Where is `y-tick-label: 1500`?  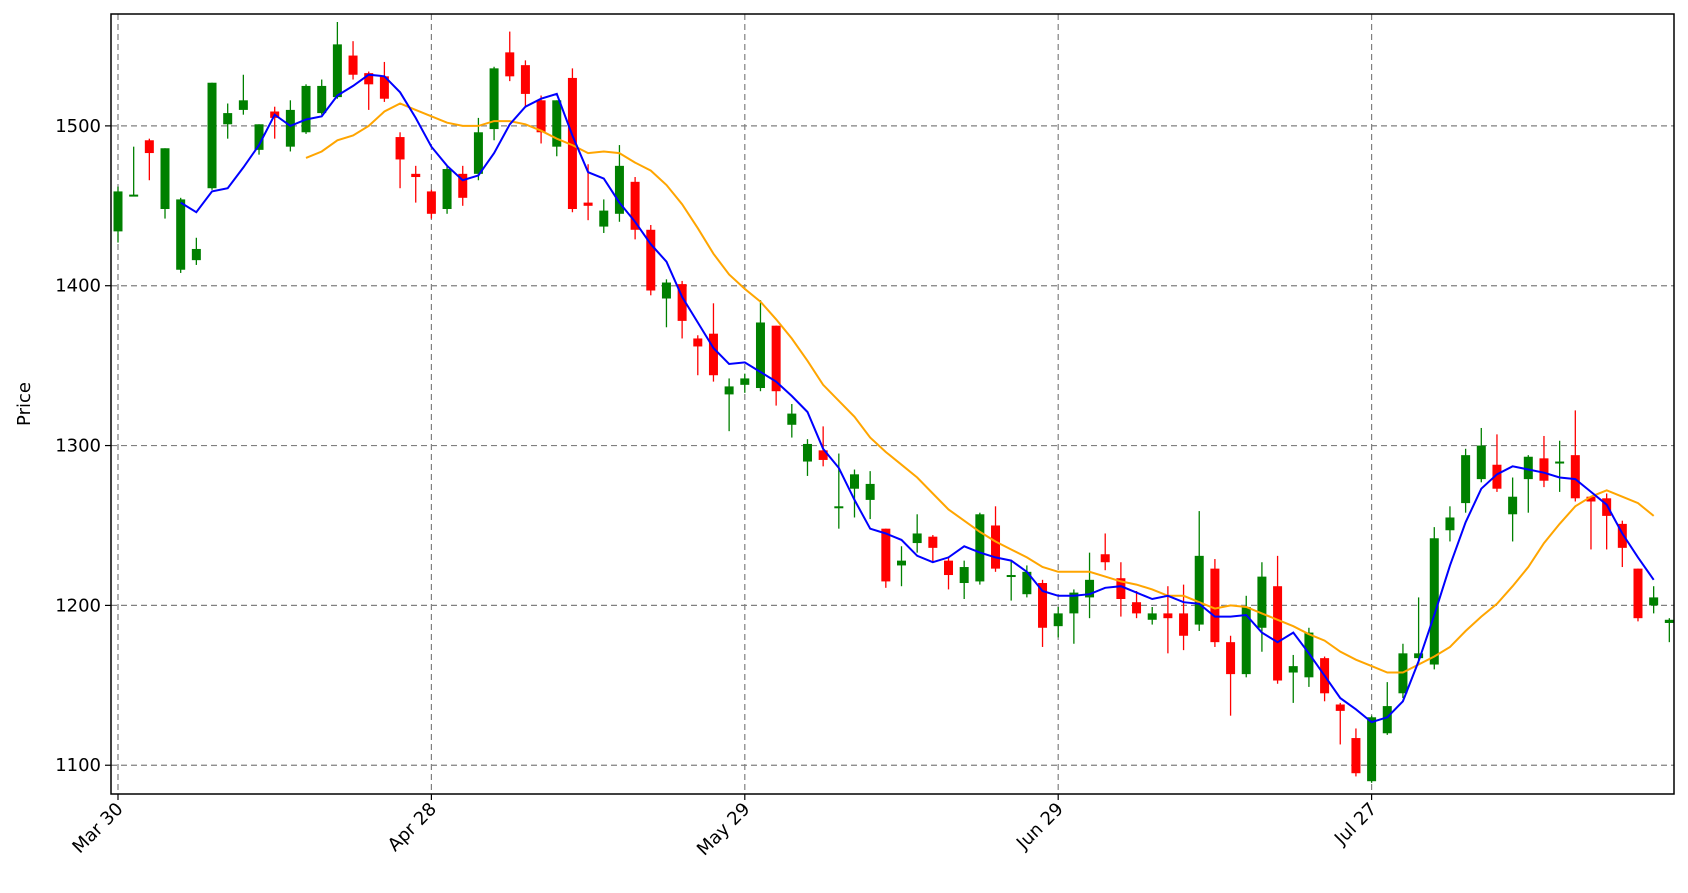 y-tick-label: 1500 is located at coordinates (78, 126).